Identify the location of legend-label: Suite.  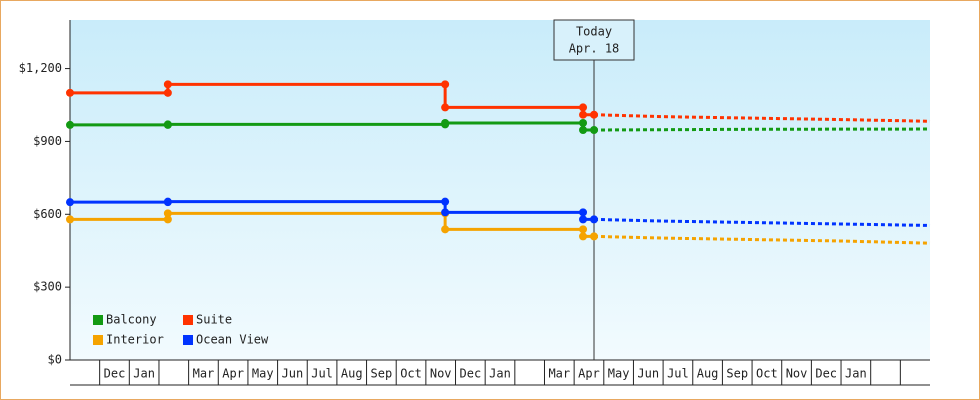
(214, 320).